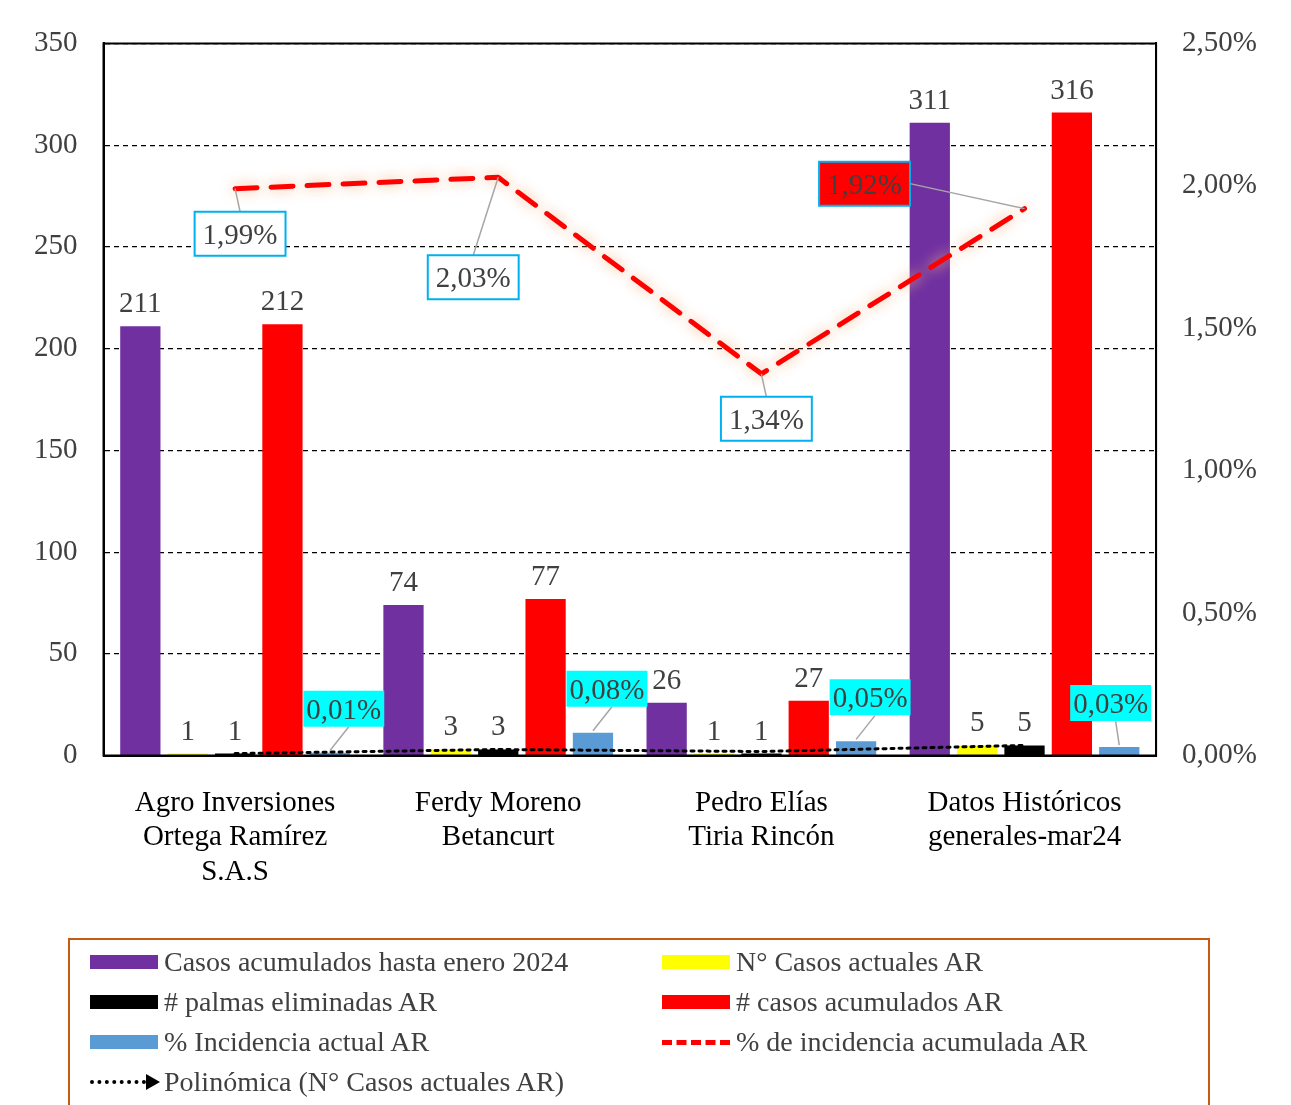  I want to click on y2-tick-label: 1,00%, so click(1220, 468).